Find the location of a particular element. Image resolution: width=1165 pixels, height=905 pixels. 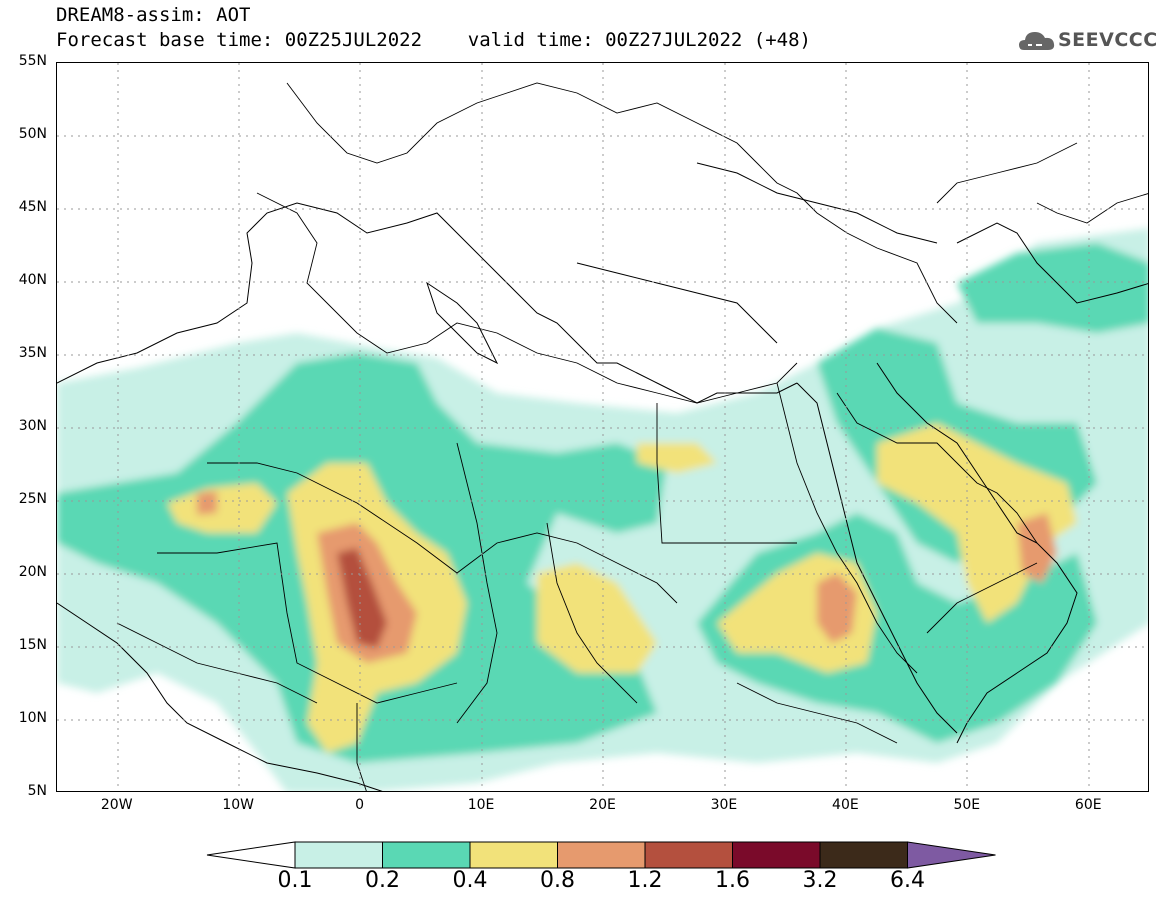

lon-tick-label: 20E is located at coordinates (602, 805).